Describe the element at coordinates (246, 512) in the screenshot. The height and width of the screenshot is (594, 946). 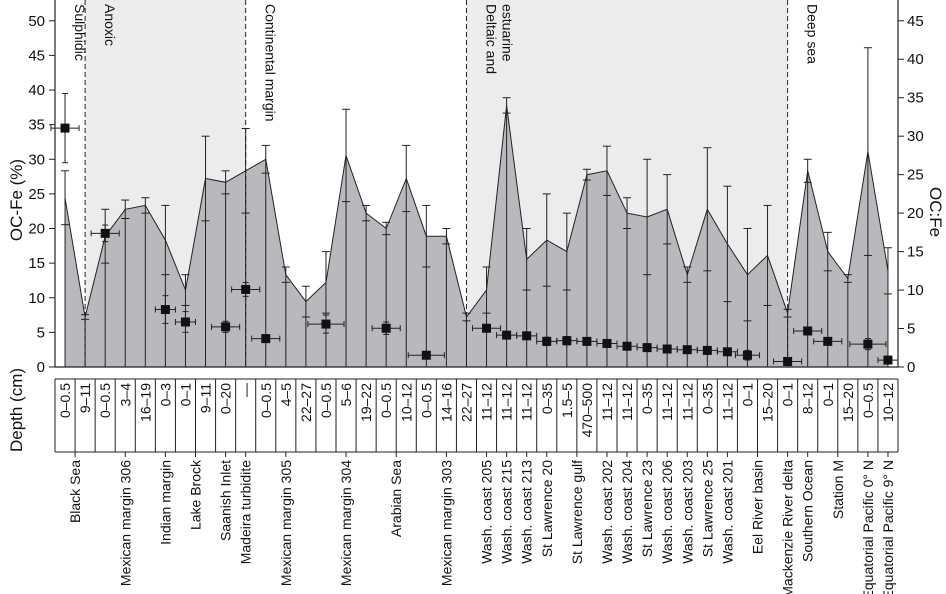
I see `site-label: Madeira turbidite` at that location.